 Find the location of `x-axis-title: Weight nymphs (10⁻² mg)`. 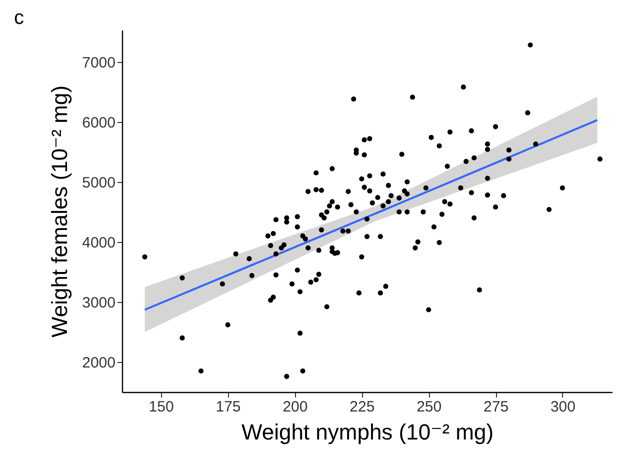

x-axis-title: Weight nymphs (10⁻² mg) is located at coordinates (367, 432).